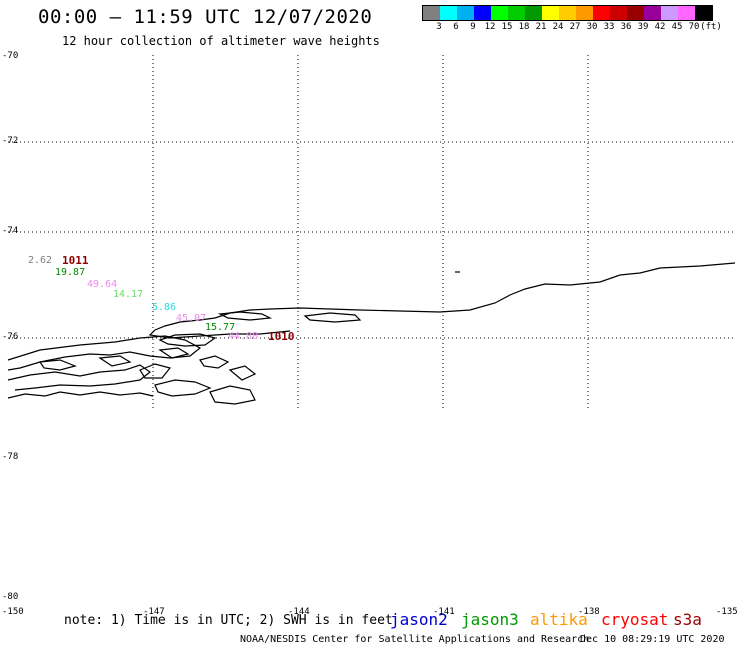 This screenshot has height=650, width=740. Describe the element at coordinates (70, 272) in the screenshot. I see `wave-height-reading: 19.87` at that location.